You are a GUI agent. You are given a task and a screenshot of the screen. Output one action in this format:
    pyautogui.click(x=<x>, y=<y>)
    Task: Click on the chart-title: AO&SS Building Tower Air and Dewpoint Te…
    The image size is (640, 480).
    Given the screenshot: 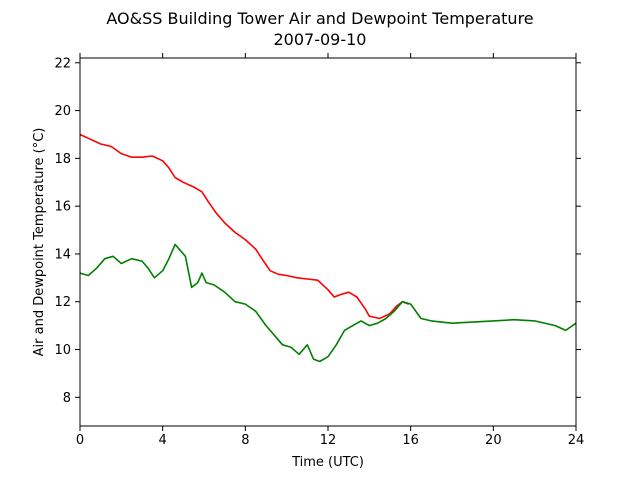 What is the action you would take?
    pyautogui.click(x=319, y=18)
    